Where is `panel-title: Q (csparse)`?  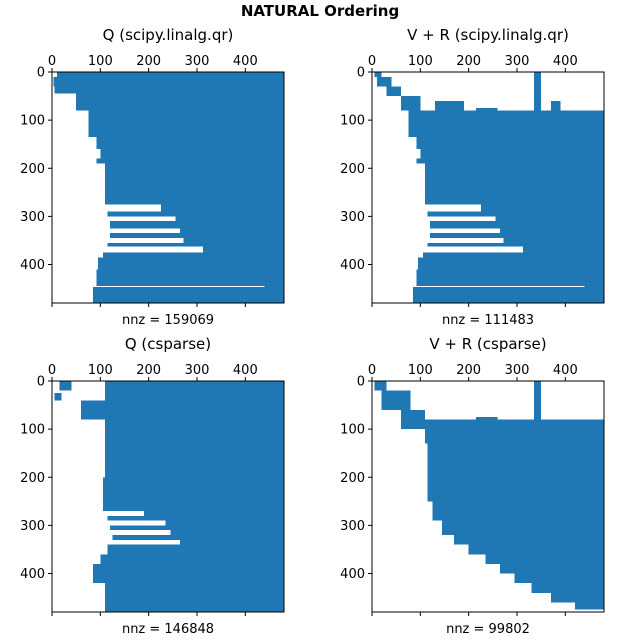 panel-title: Q (csparse) is located at coordinates (168, 344).